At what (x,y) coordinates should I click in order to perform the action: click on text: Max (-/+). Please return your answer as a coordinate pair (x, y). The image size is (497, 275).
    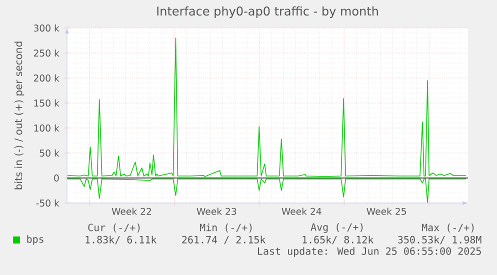
    Looking at the image, I should click on (448, 228).